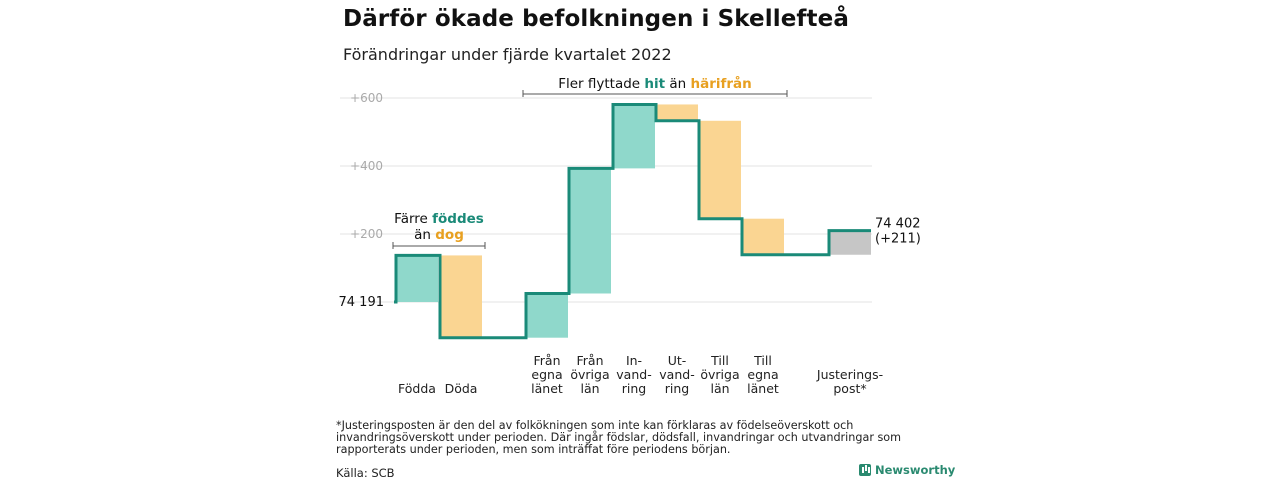 The height and width of the screenshot is (480, 1280). What do you see at coordinates (898, 224) in the screenshot?
I see `end-value-label: 74 402` at bounding box center [898, 224].